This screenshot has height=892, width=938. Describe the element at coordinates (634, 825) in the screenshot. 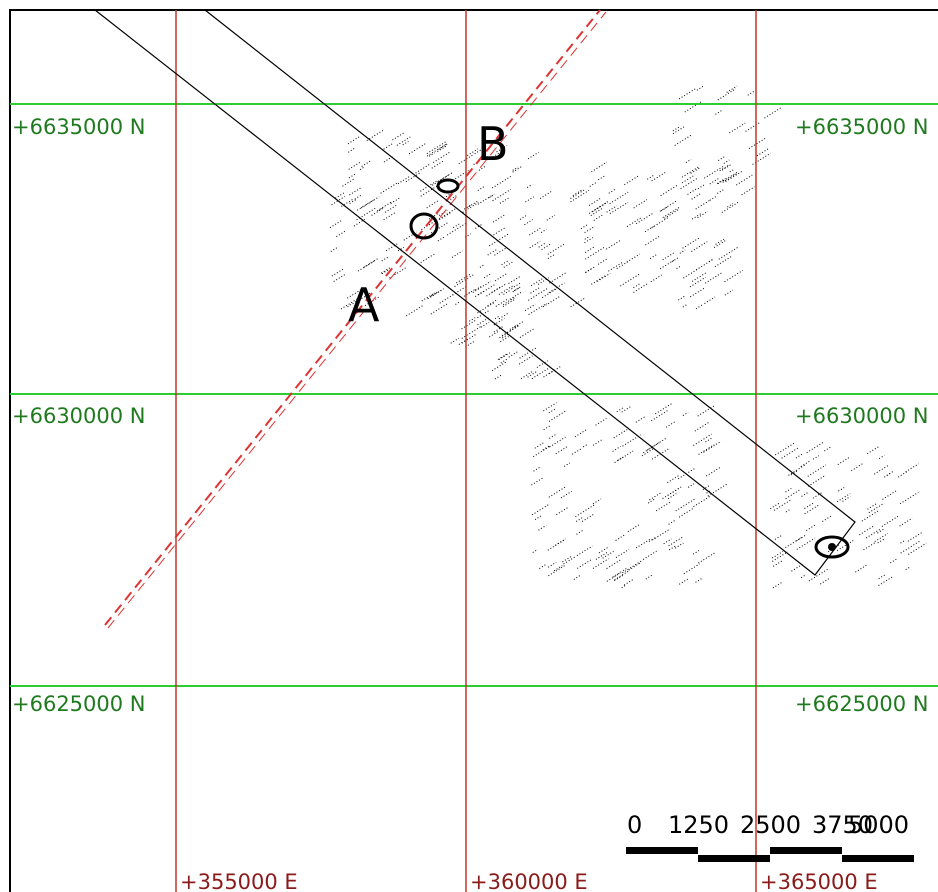

I see `scale-label: 0` at that location.